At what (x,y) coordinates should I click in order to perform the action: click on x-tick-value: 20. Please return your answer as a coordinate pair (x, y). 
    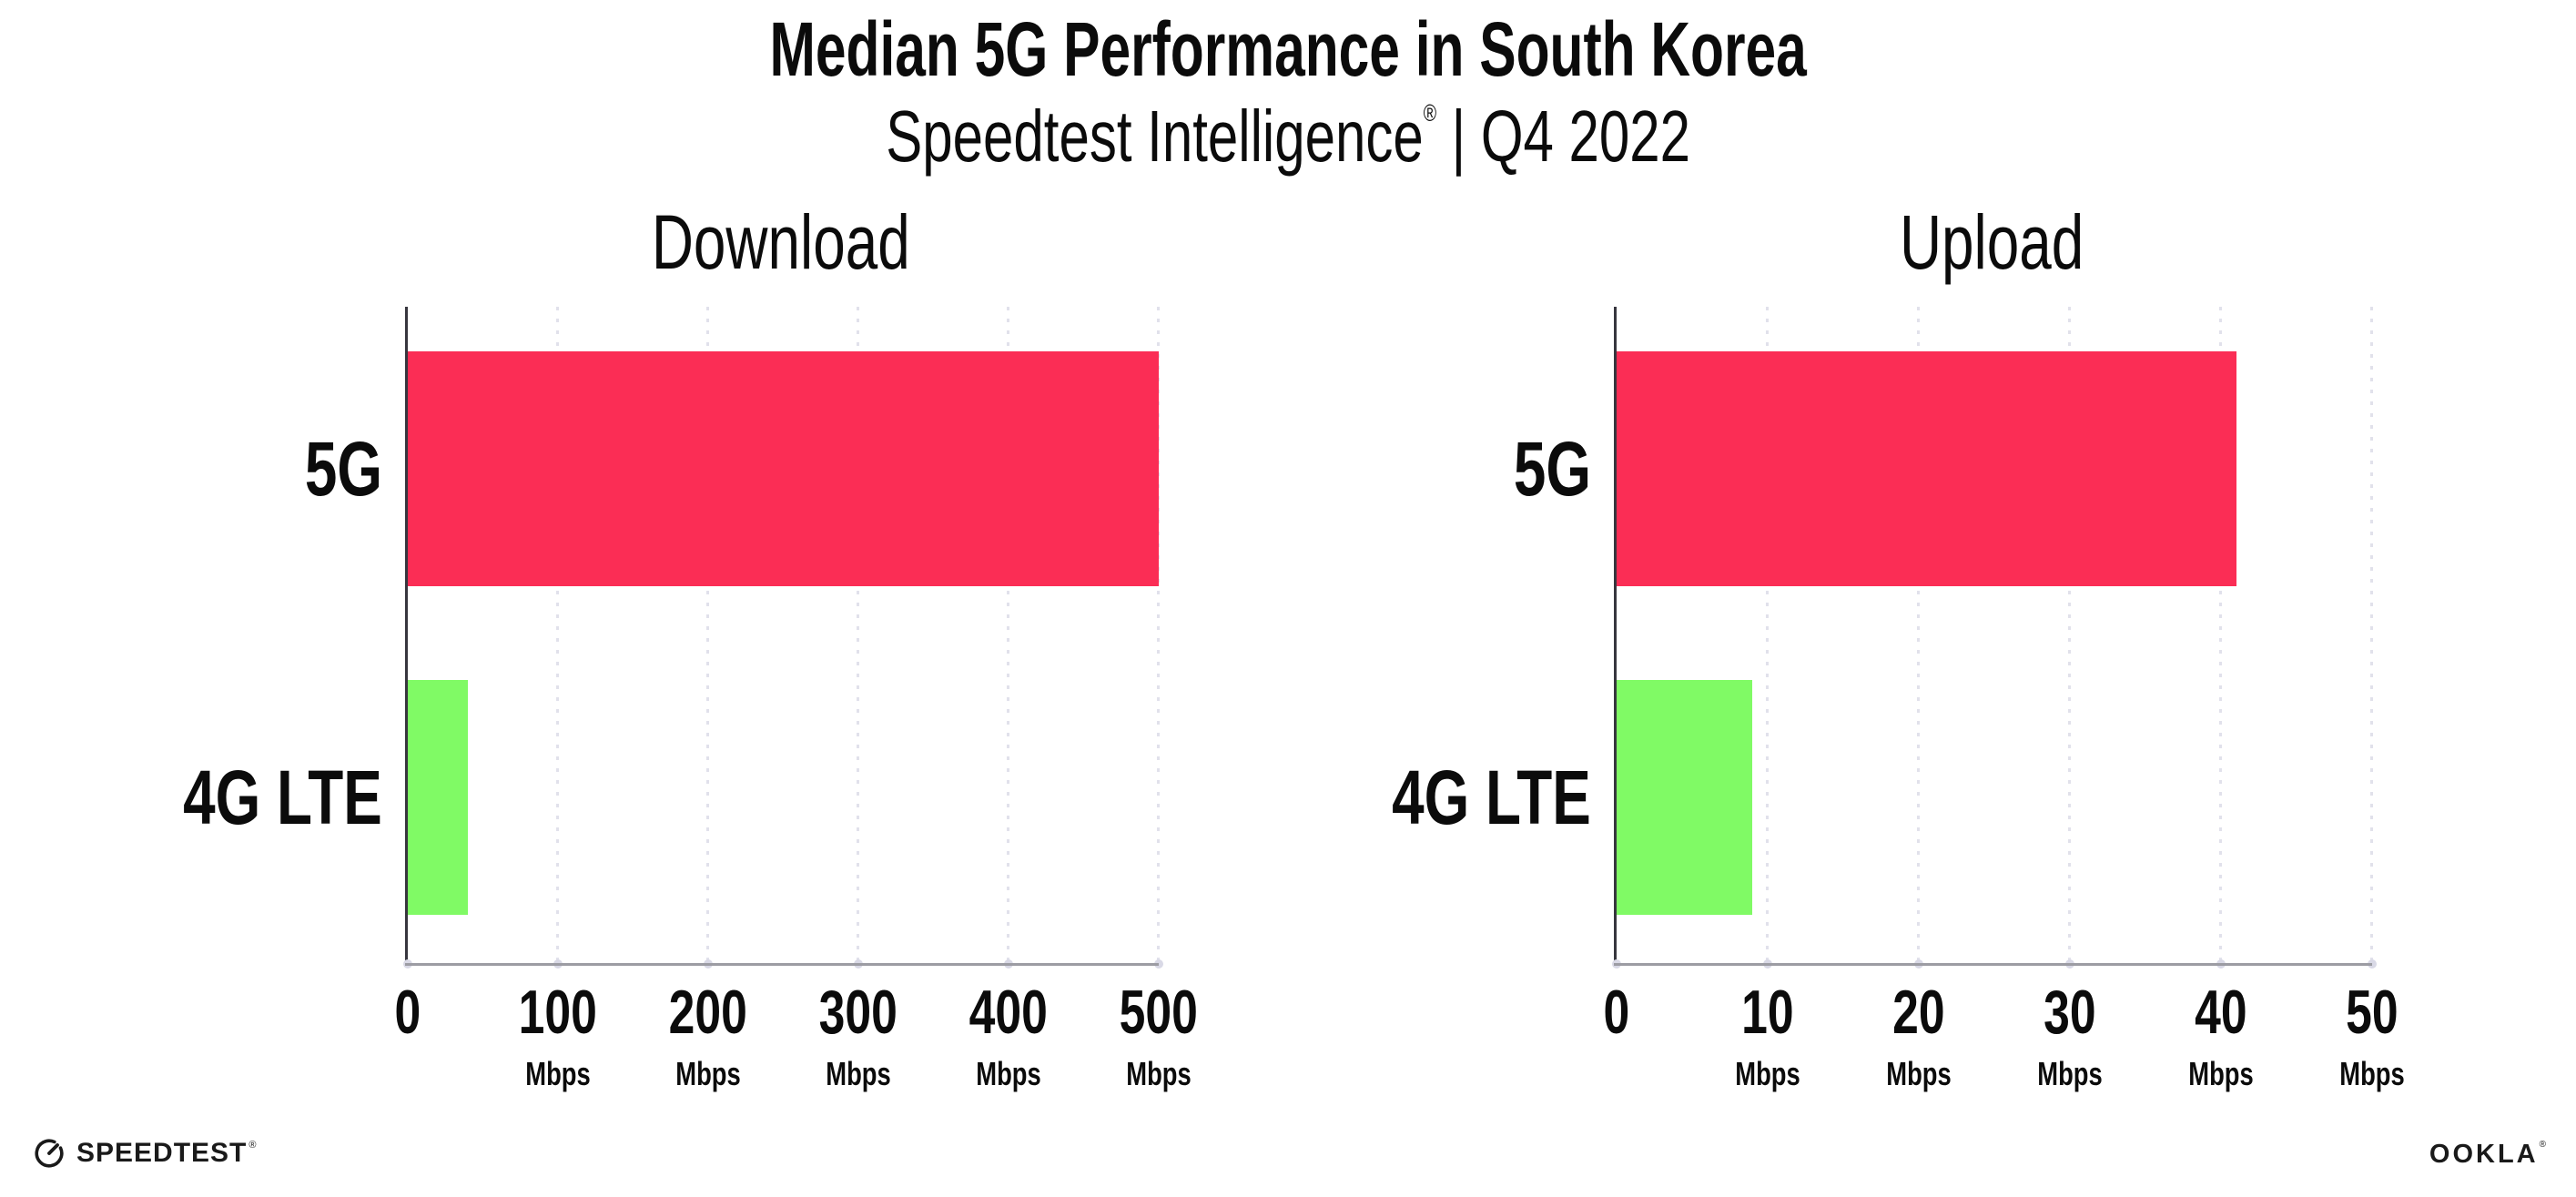
    Looking at the image, I should click on (1918, 1012).